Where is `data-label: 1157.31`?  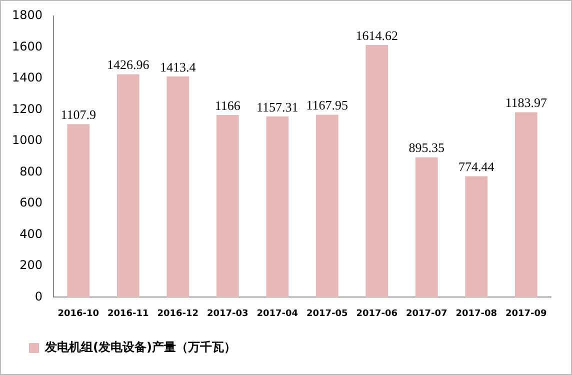
data-label: 1157.31 is located at coordinates (277, 106).